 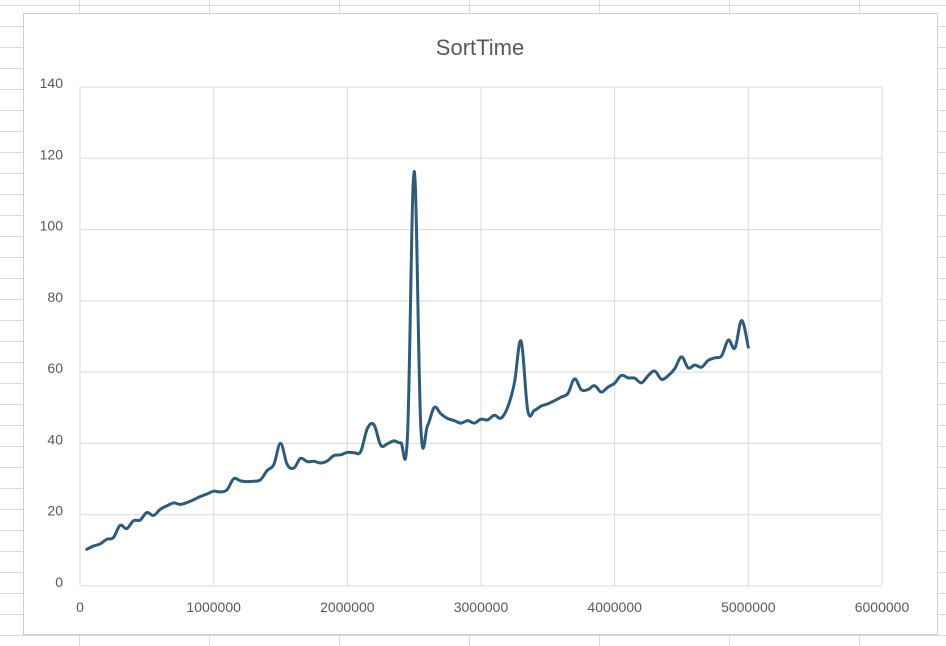 What do you see at coordinates (347, 607) in the screenshot?
I see `x-tick-label: 2000000` at bounding box center [347, 607].